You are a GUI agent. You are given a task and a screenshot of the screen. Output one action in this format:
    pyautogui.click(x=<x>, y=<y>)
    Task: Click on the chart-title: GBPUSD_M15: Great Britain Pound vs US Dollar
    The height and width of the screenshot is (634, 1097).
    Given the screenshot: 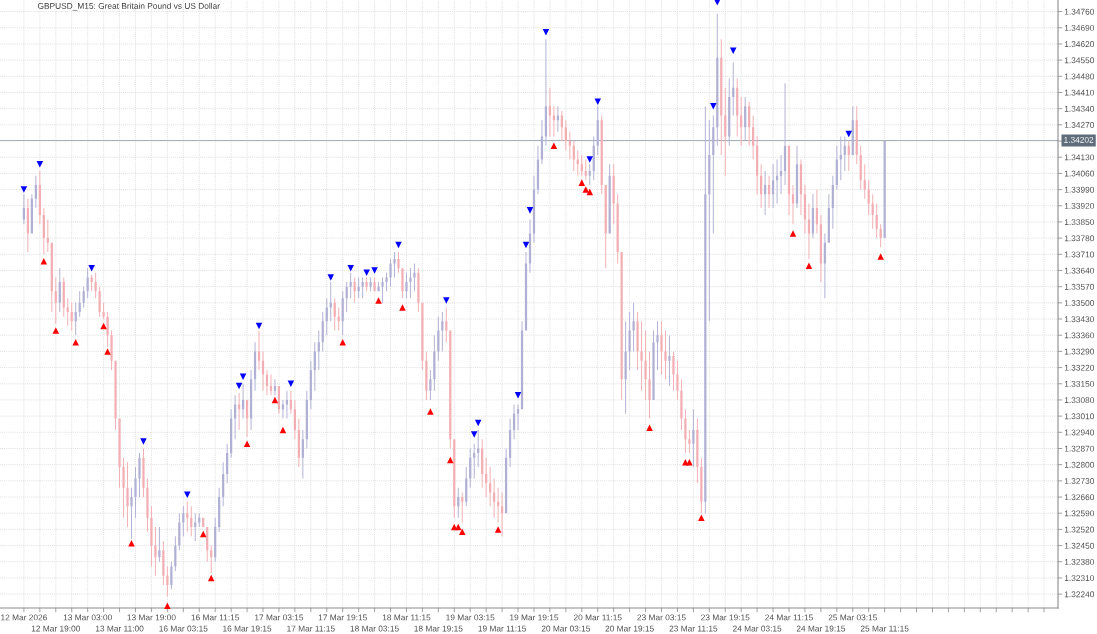 What is the action you would take?
    pyautogui.click(x=128, y=6)
    